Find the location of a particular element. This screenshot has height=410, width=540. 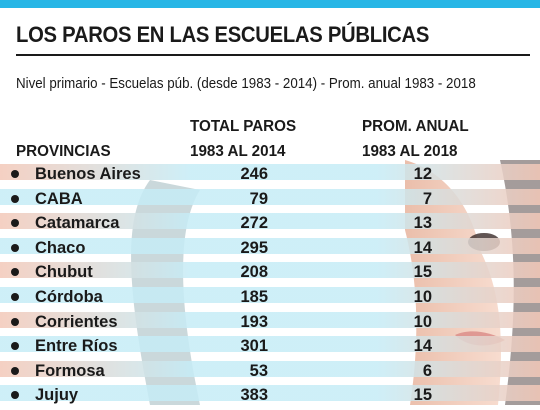

table-row: Córdoba 185 10 is located at coordinates (270, 299).